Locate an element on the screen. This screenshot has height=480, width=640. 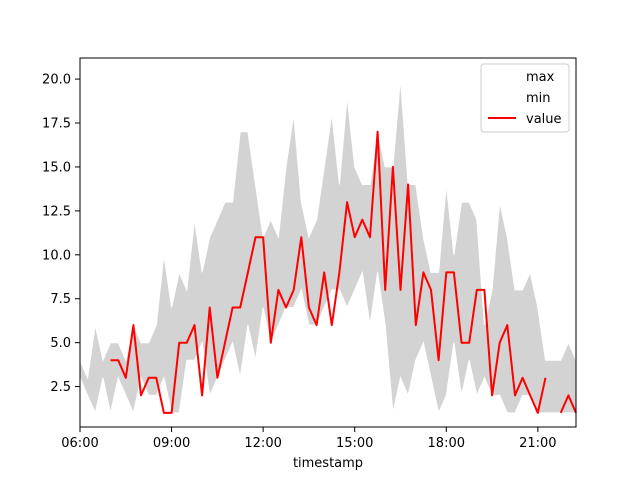
x-tick-label: 09:00 is located at coordinates (171, 443).